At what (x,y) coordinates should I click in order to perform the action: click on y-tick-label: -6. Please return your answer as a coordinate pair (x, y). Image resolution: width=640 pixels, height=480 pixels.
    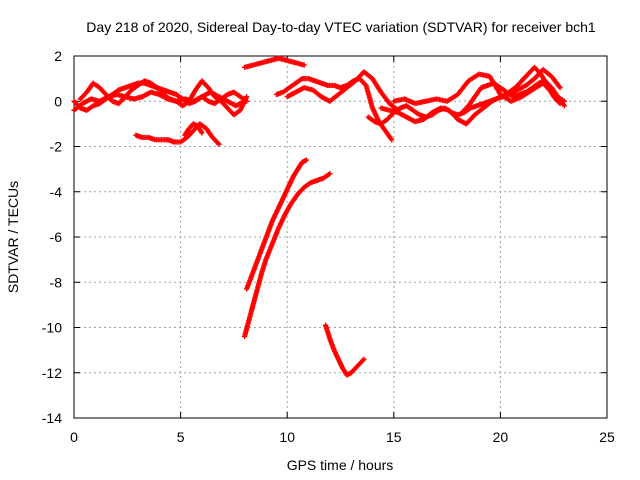
    Looking at the image, I should click on (56, 237).